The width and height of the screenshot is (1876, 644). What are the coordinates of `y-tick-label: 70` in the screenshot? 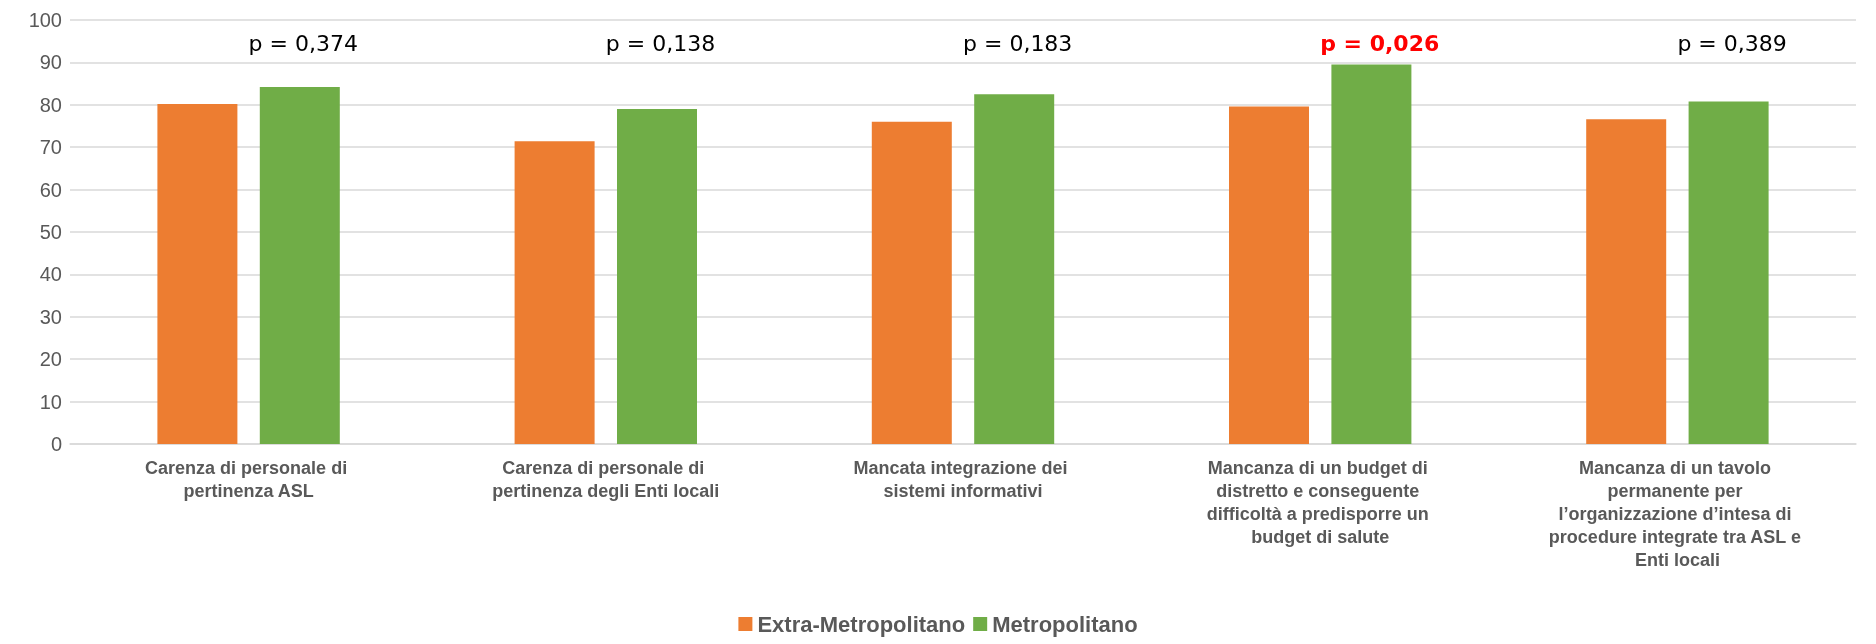 It's located at (50, 147).